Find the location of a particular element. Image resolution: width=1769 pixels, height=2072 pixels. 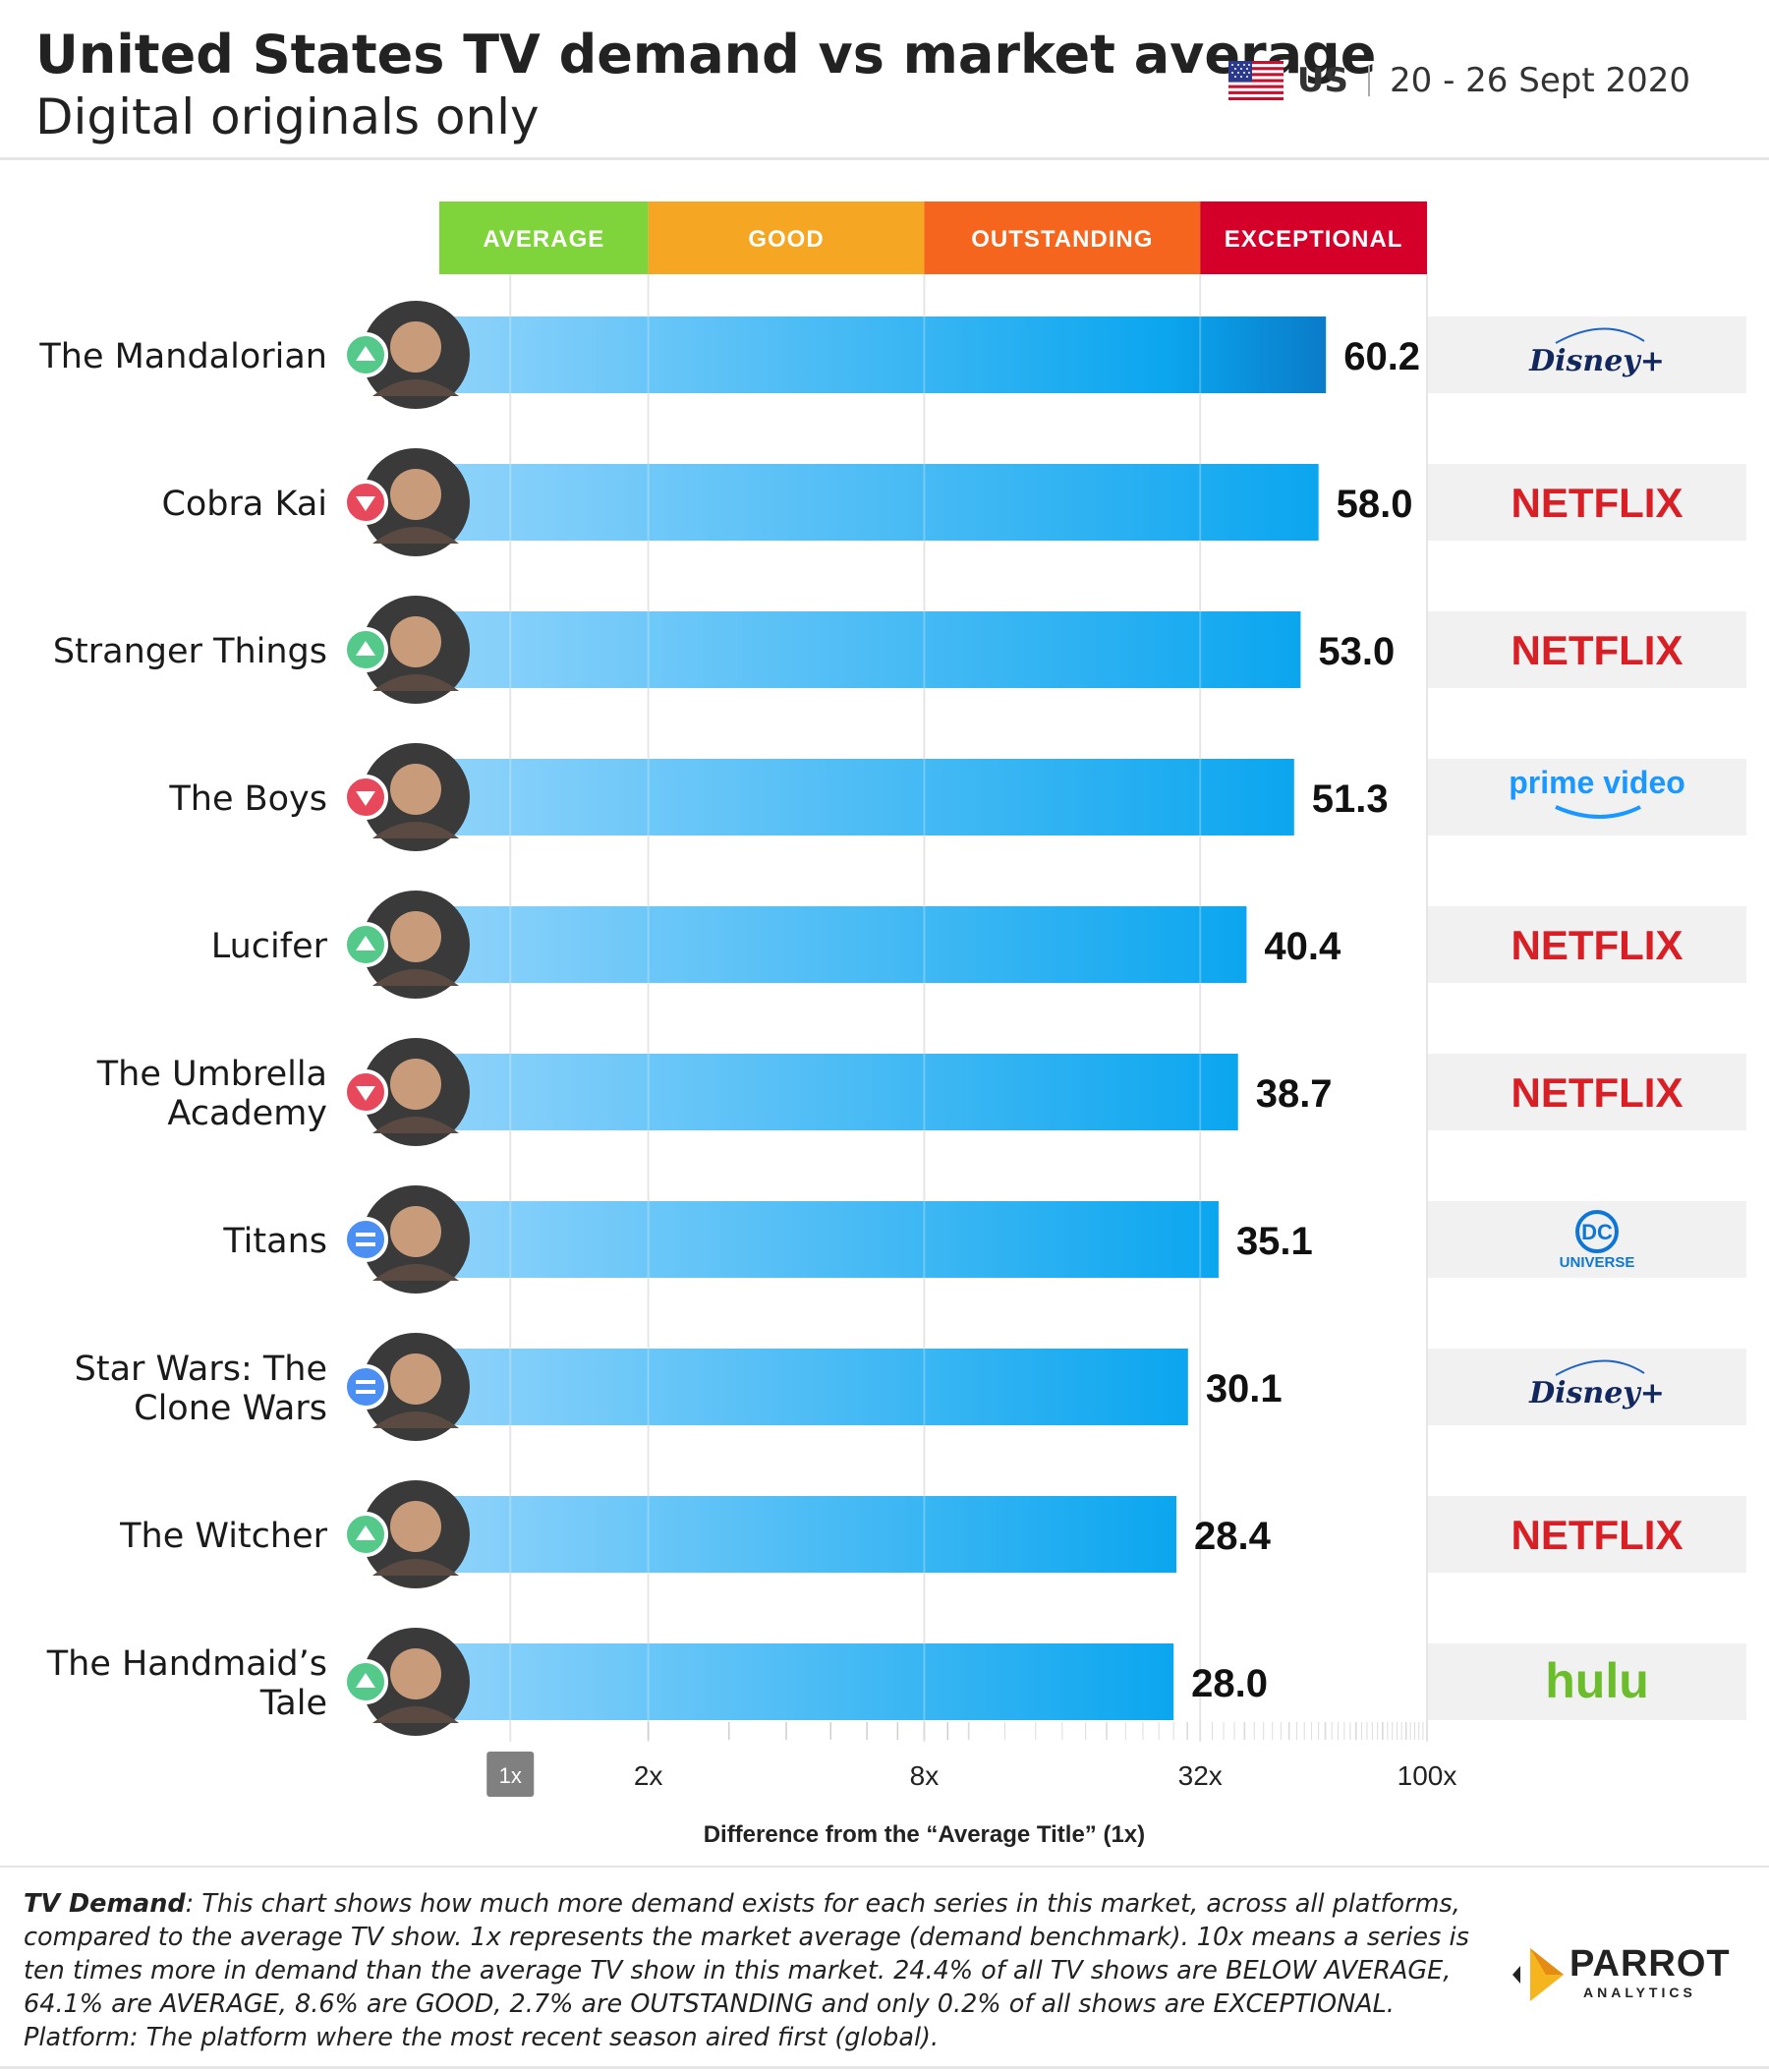

tick-label: 2x is located at coordinates (648, 1776).